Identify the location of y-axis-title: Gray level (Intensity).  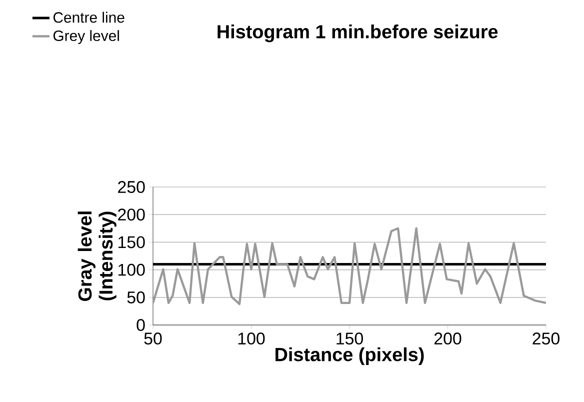
(97, 256).